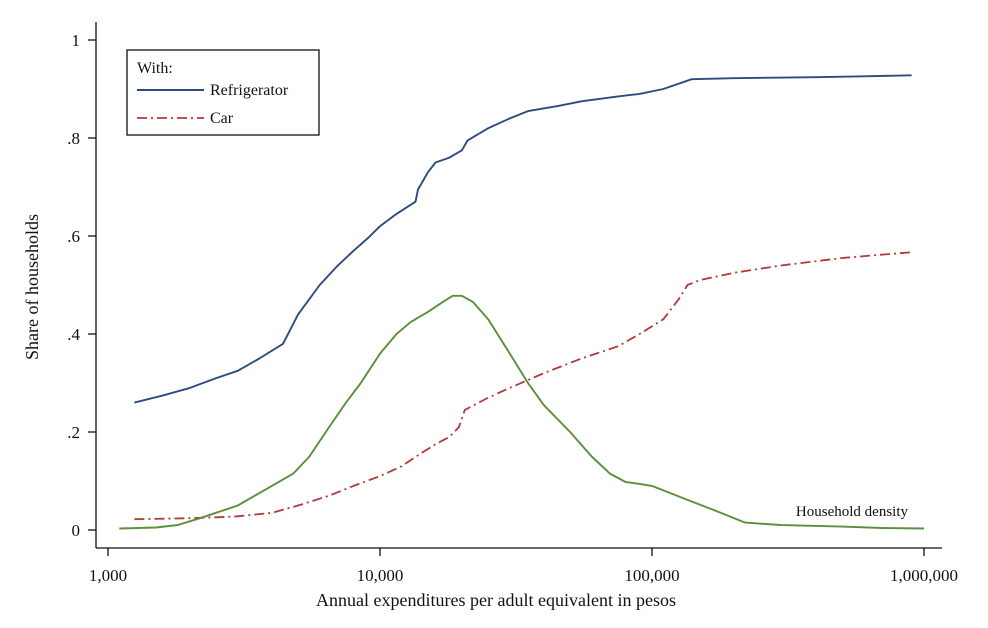 This screenshot has height=628, width=988. What do you see at coordinates (108, 575) in the screenshot?
I see `x-tick-label: 1,000` at bounding box center [108, 575].